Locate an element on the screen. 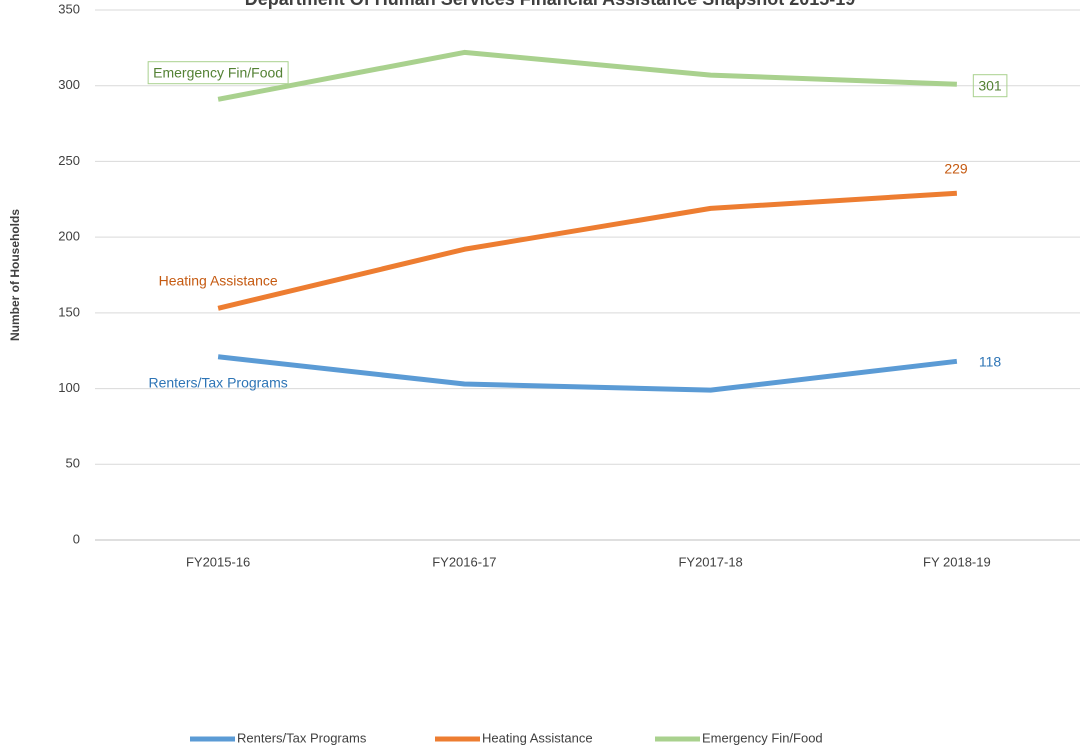 The width and height of the screenshot is (1082, 749). y-axis-label: Number of Households is located at coordinates (15, 275).